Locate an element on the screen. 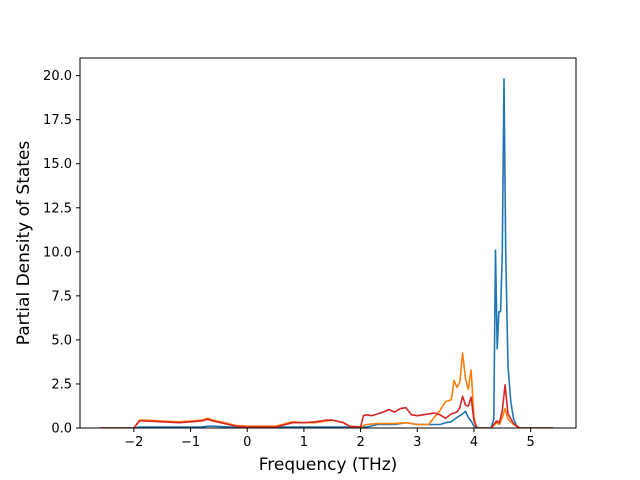 The image size is (640, 480). x-tick-label: 1 is located at coordinates (304, 442).